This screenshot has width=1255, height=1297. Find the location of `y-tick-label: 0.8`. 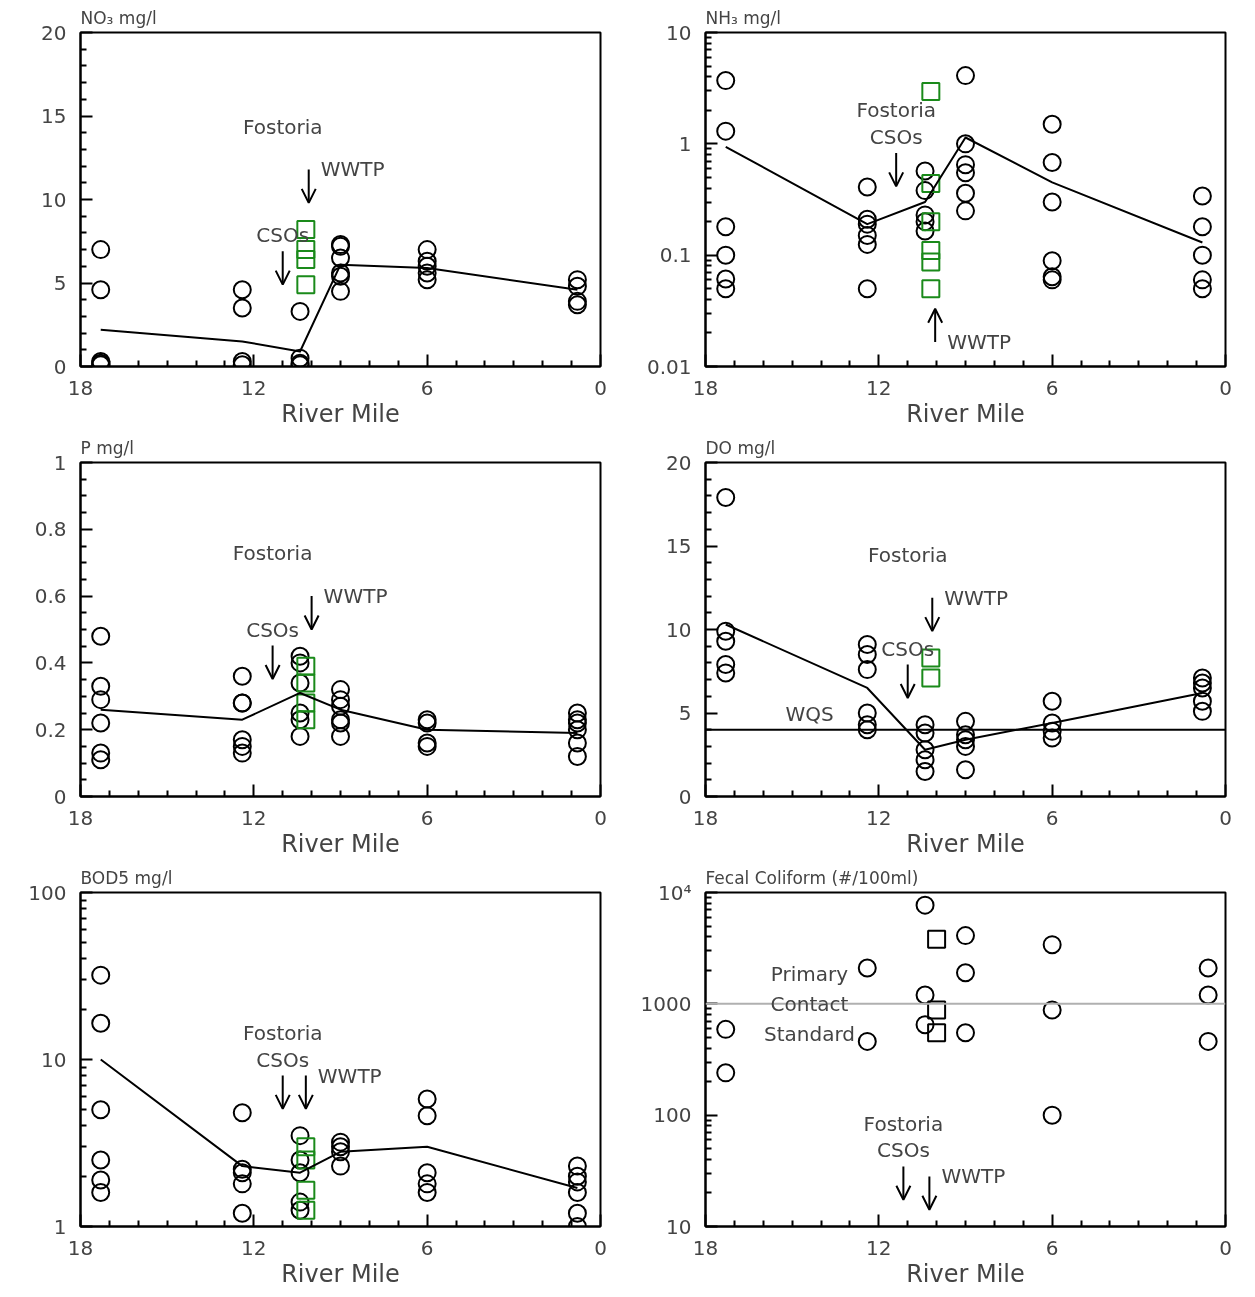

y-tick-label: 0.8 is located at coordinates (50, 529).